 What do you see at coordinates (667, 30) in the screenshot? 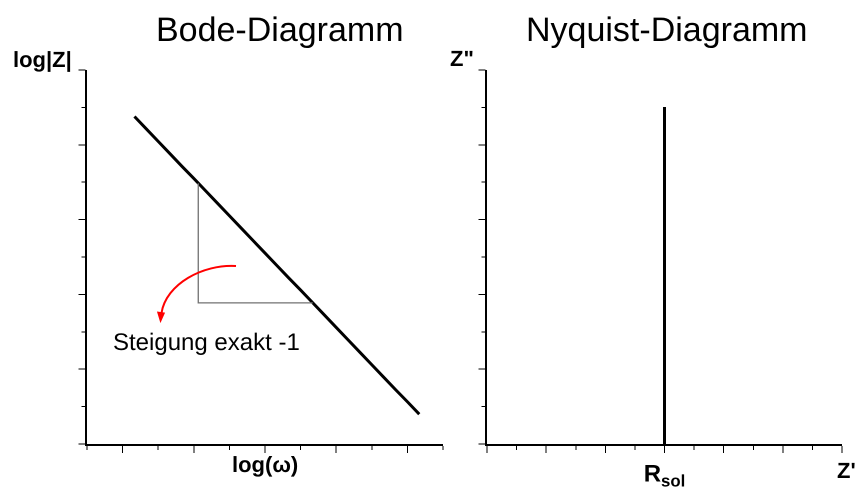
I see `chart-title: Nyquist-Diagramm` at bounding box center [667, 30].